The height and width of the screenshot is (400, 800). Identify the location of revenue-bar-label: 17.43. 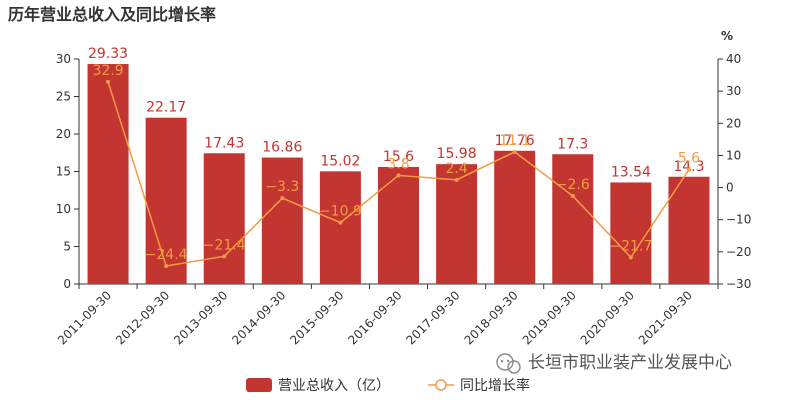
(224, 143).